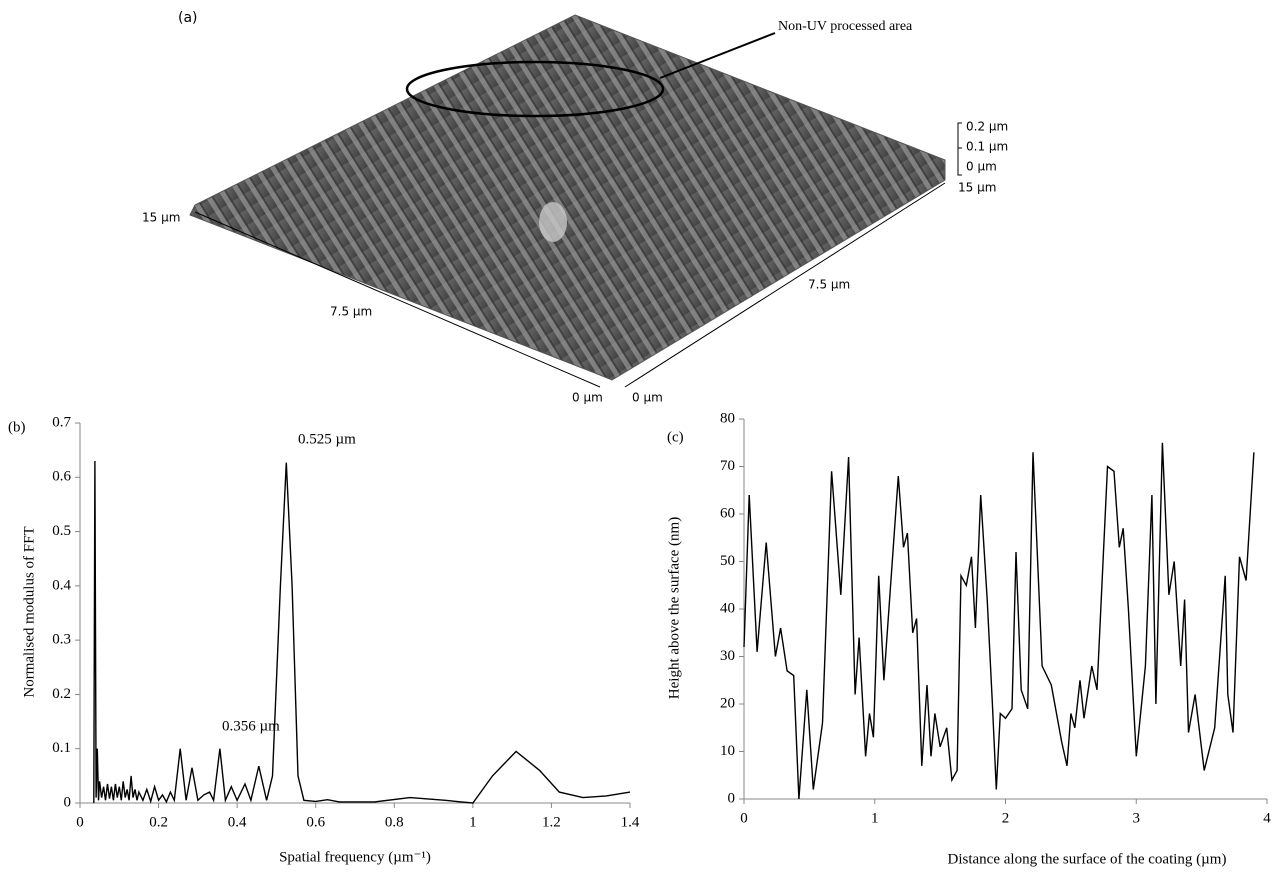 This screenshot has height=879, width=1276. What do you see at coordinates (727, 418) in the screenshot?
I see `y-tick-label: 80` at bounding box center [727, 418].